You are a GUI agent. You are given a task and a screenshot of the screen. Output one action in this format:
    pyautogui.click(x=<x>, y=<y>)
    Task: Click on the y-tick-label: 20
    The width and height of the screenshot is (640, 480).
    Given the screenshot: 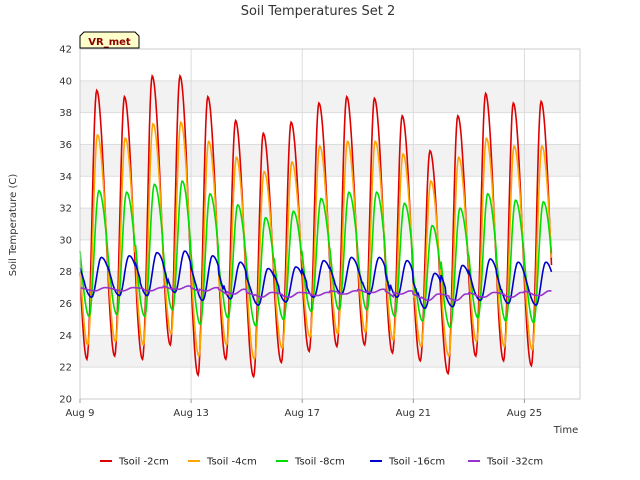 What is the action you would take?
    pyautogui.click(x=65, y=400)
    